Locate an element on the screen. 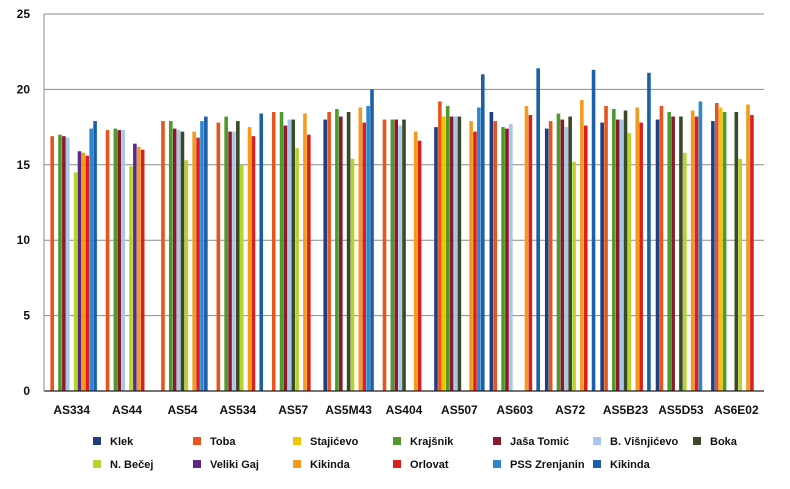 The width and height of the screenshot is (790, 489). y-tick-label: 0 is located at coordinates (26, 391).